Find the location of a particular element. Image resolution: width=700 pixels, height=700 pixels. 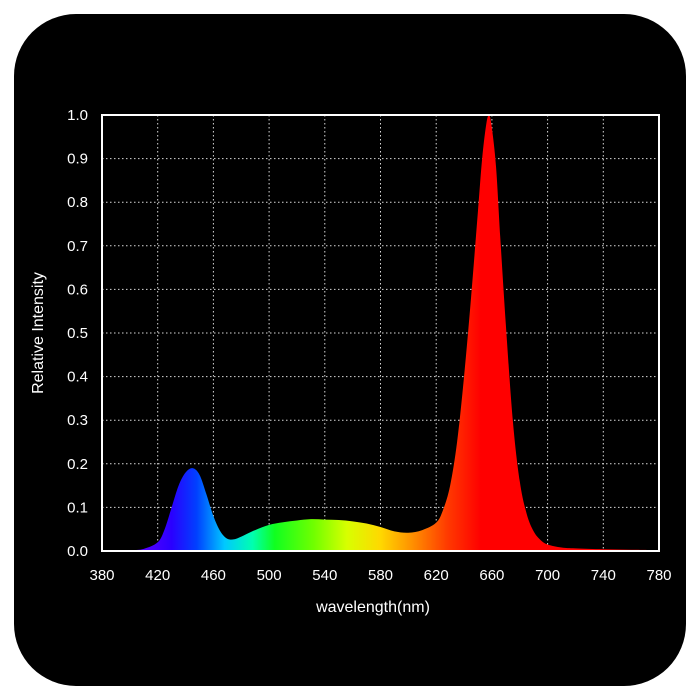

y-tick-label: 0.3 is located at coordinates (77, 420).